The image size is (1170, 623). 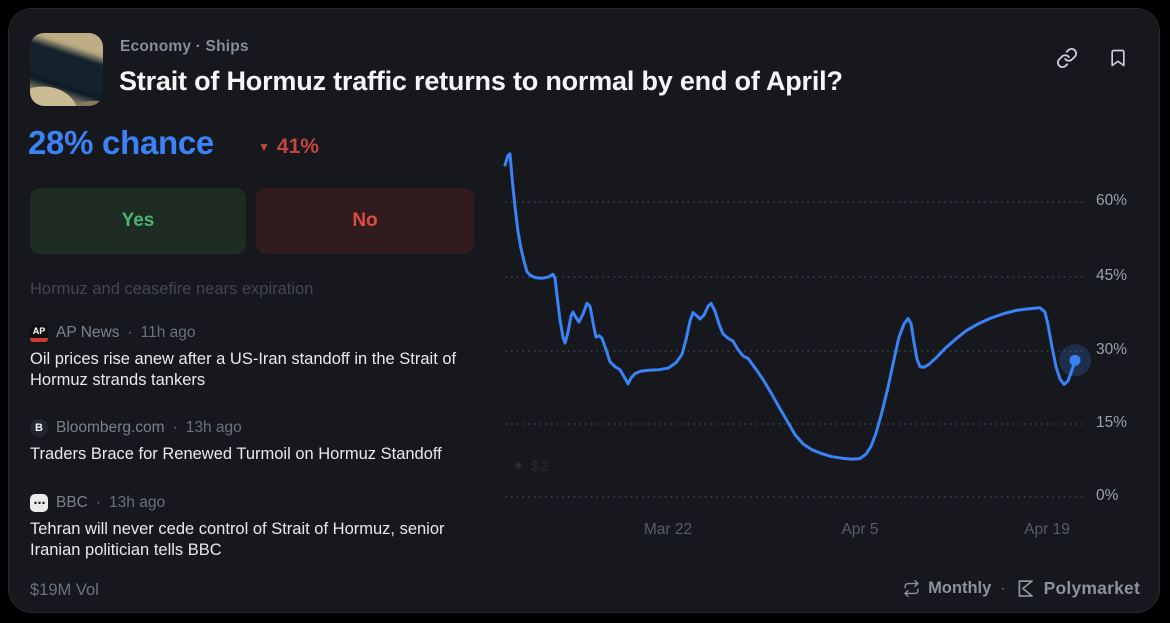 I want to click on y-axis-tick: 60%, so click(x=1112, y=200).